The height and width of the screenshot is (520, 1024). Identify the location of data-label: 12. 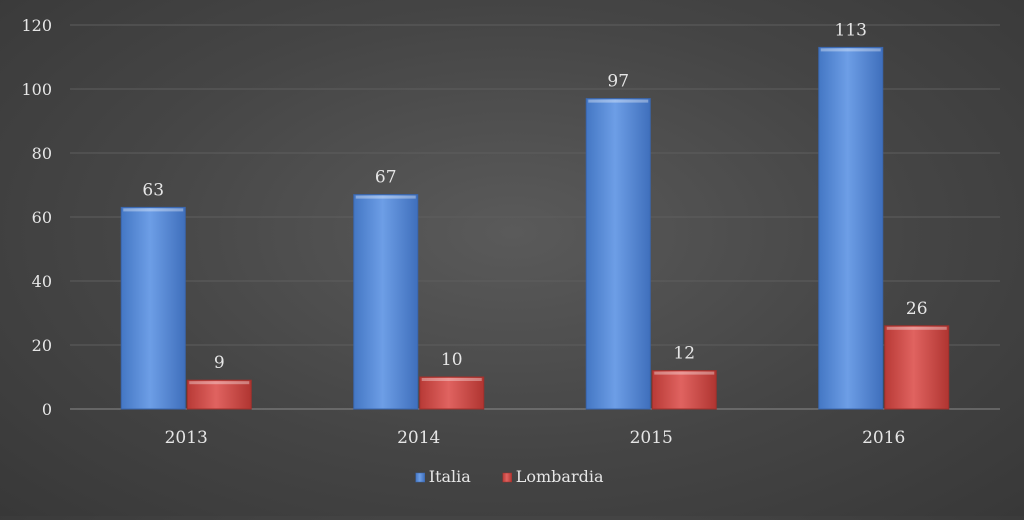
(684, 354).